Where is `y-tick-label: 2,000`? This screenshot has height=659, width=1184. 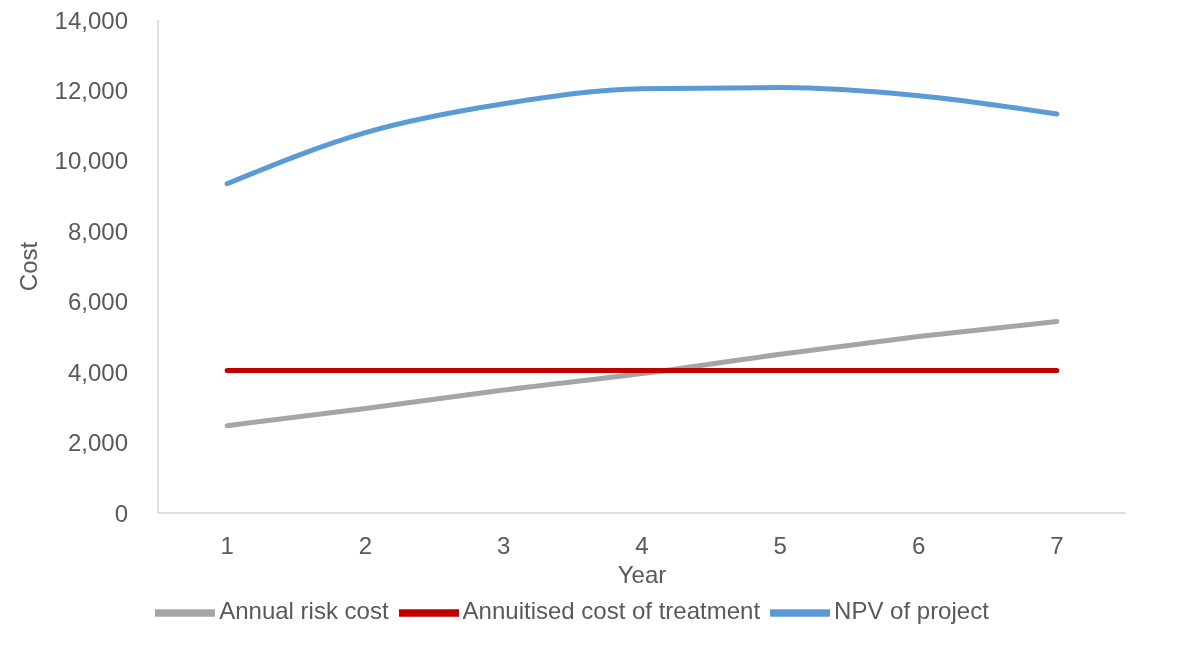
y-tick-label: 2,000 is located at coordinates (97, 443).